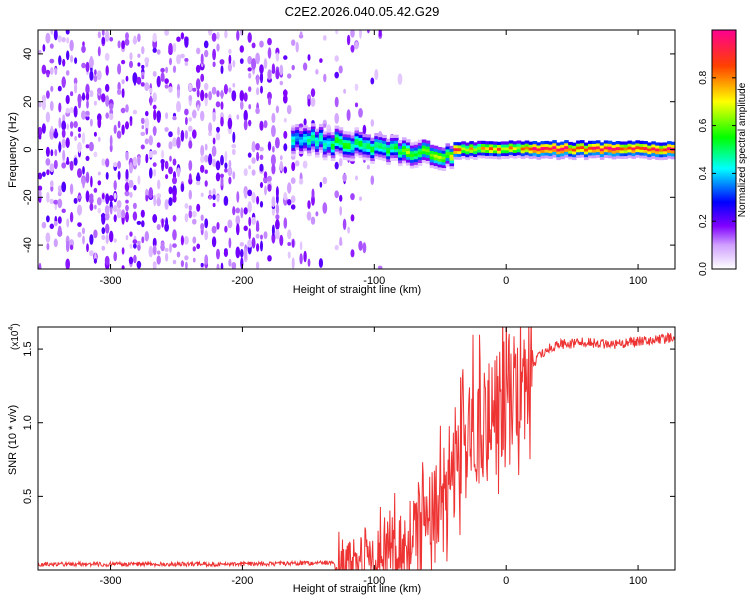  I want to click on x-tick-label: -100, so click(374, 281).